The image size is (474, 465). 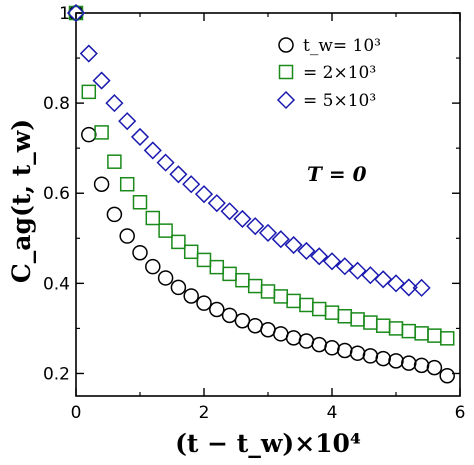 I want to click on legend-label: = 5×10³, so click(x=339, y=101).